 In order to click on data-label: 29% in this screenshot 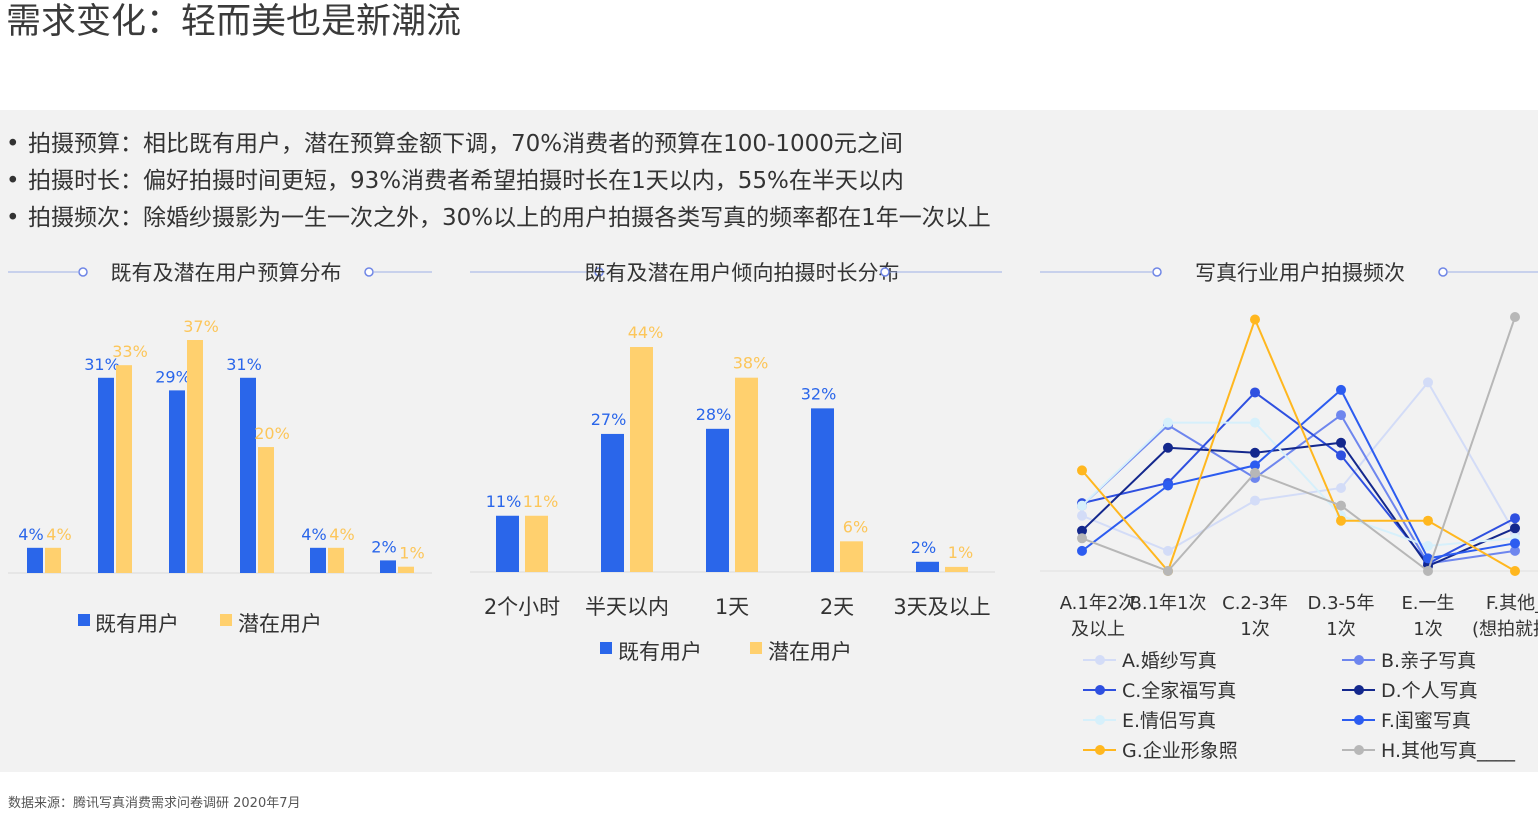, I will do `click(173, 376)`.